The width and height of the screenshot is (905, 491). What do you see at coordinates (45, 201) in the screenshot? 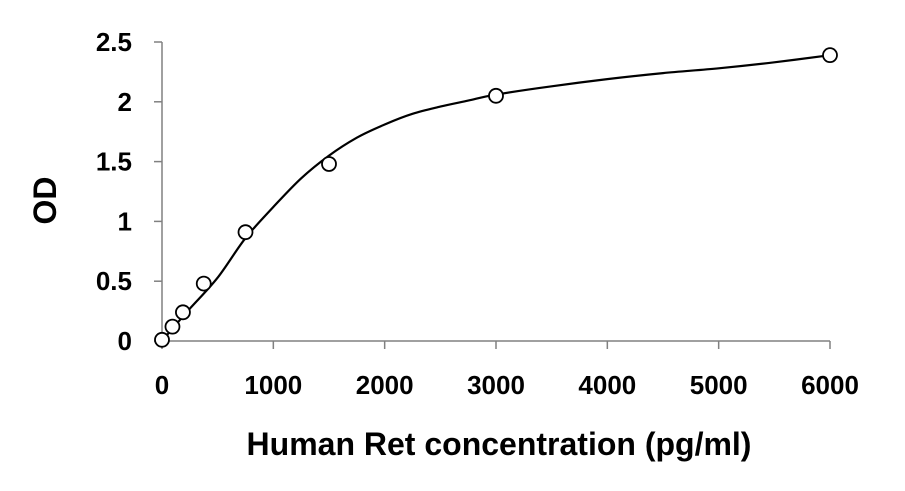
I see `y-axis-title: OD` at bounding box center [45, 201].